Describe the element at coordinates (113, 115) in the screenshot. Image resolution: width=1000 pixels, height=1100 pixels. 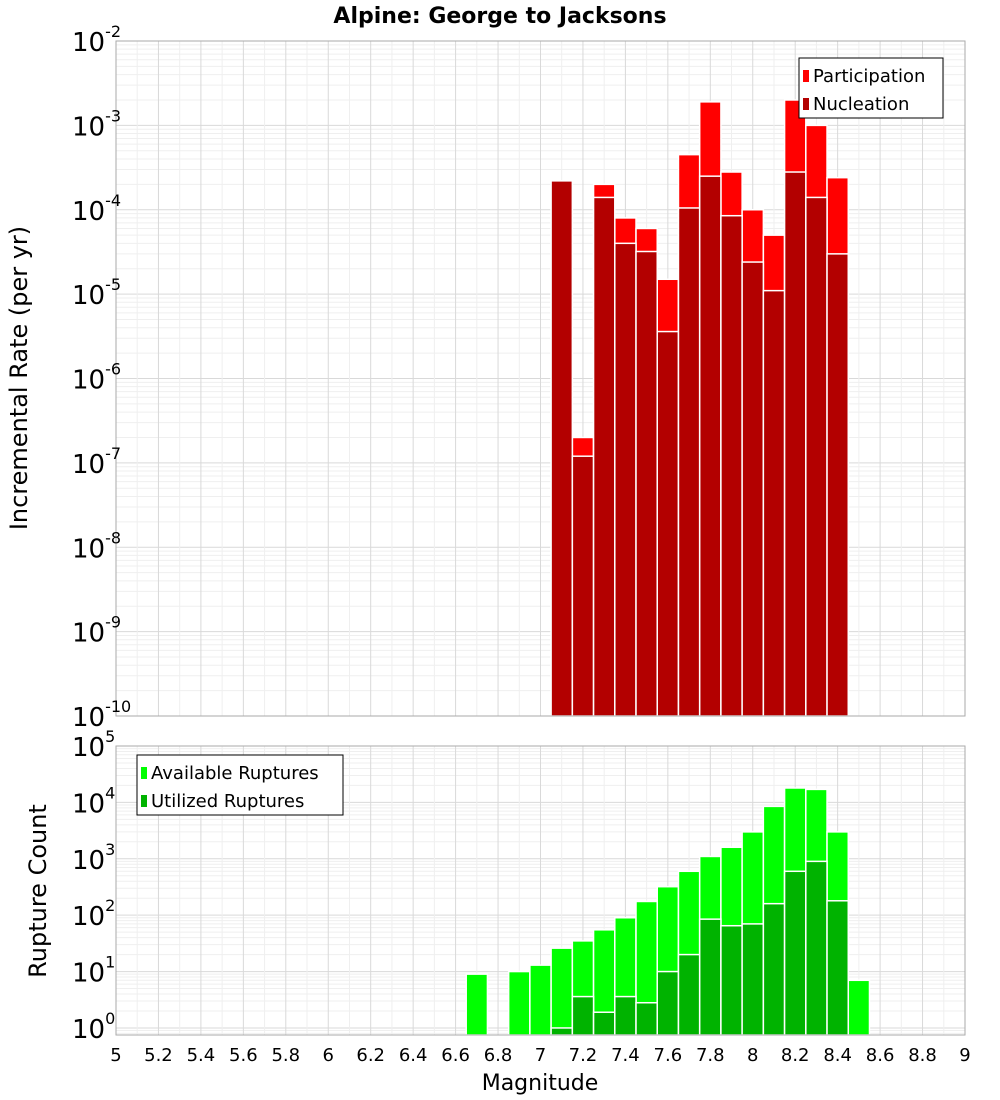
I see `y-tick-exponent: -3` at that location.